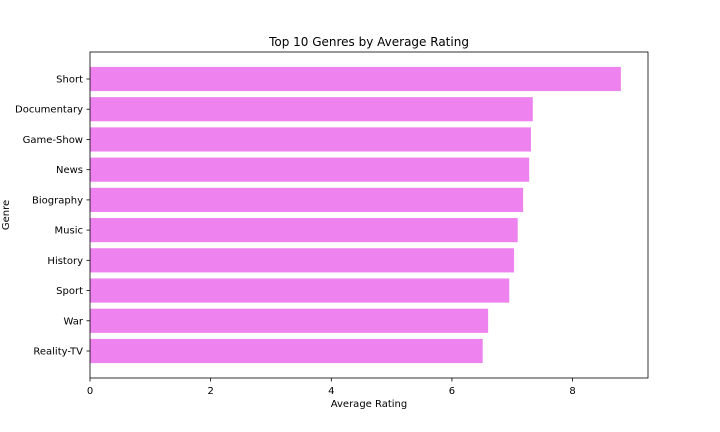 This screenshot has height=432, width=720. I want to click on y-tick-label: History, so click(65, 261).